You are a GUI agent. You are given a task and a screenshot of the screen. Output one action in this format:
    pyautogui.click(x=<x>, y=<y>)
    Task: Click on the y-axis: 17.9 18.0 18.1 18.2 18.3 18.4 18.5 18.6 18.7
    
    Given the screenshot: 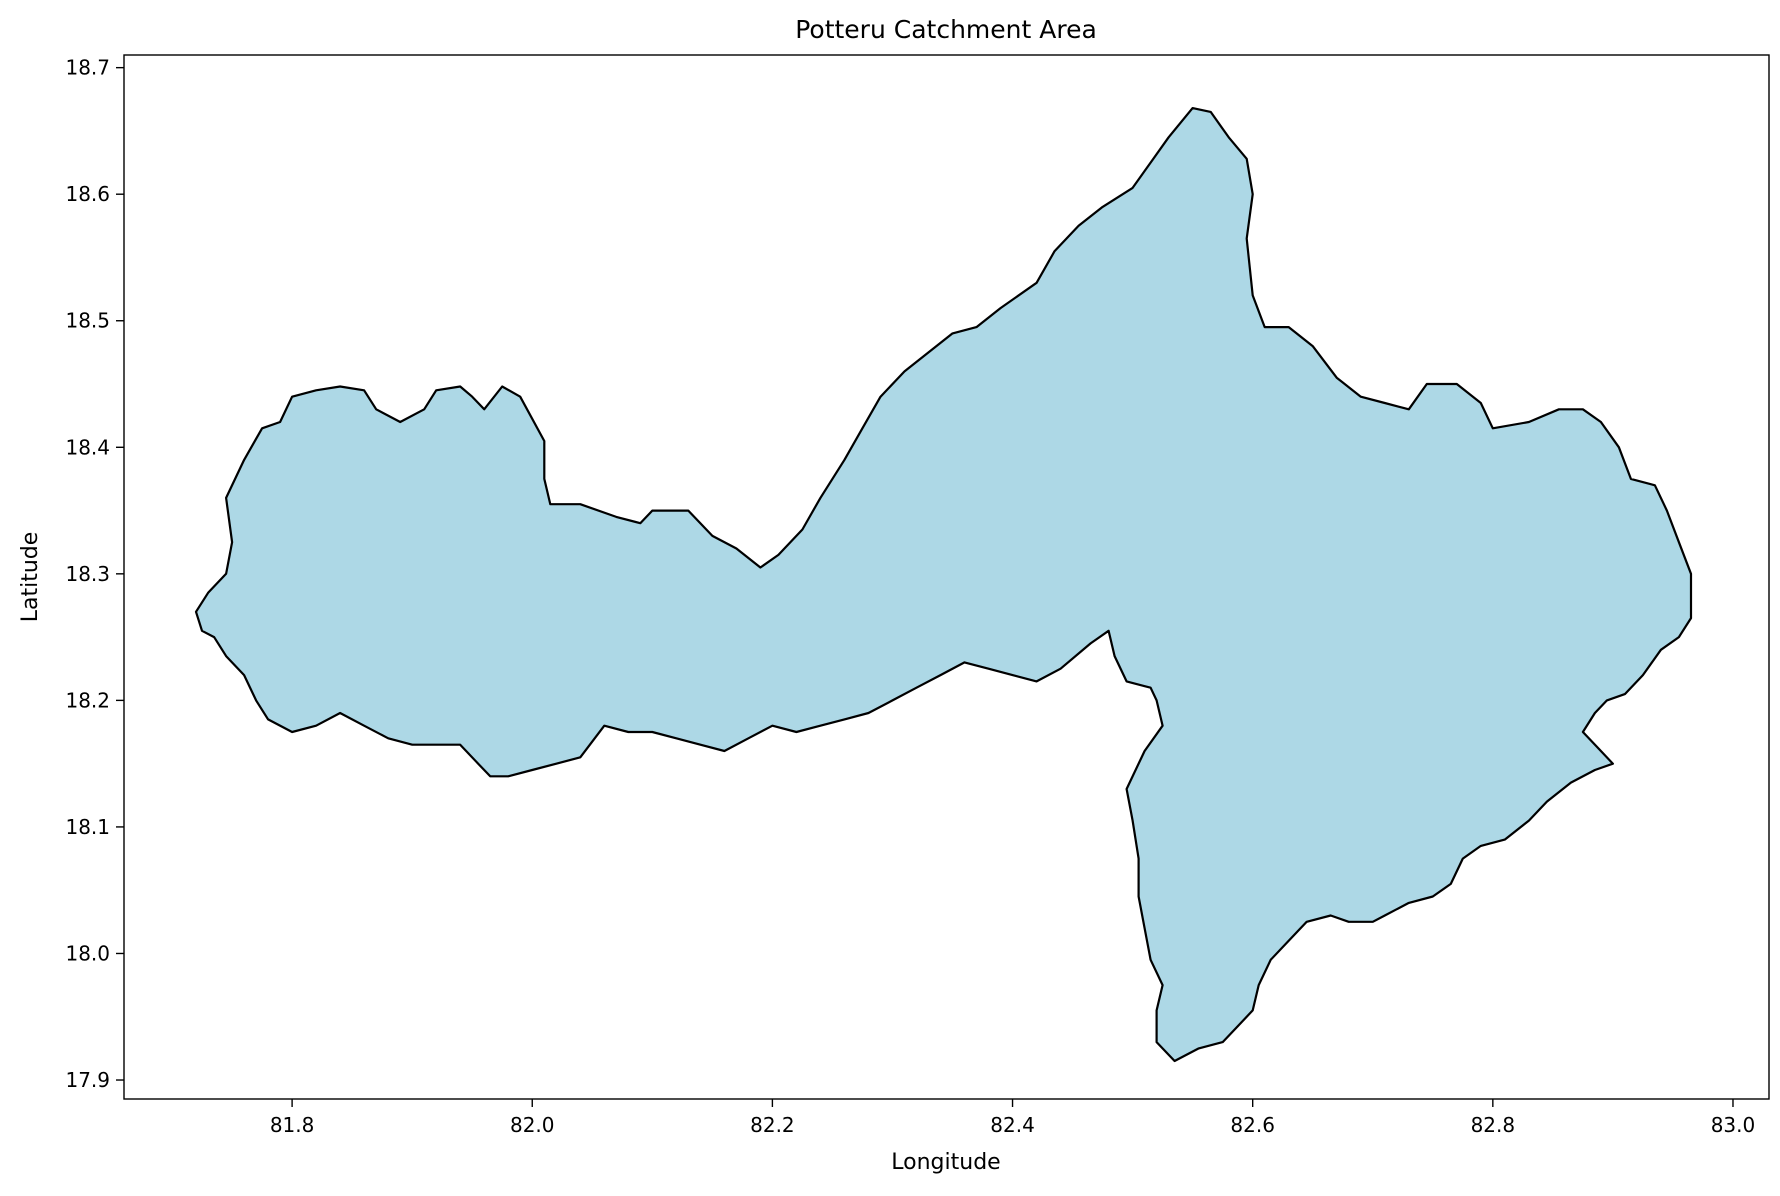 What is the action you would take?
    pyautogui.click(x=94, y=574)
    